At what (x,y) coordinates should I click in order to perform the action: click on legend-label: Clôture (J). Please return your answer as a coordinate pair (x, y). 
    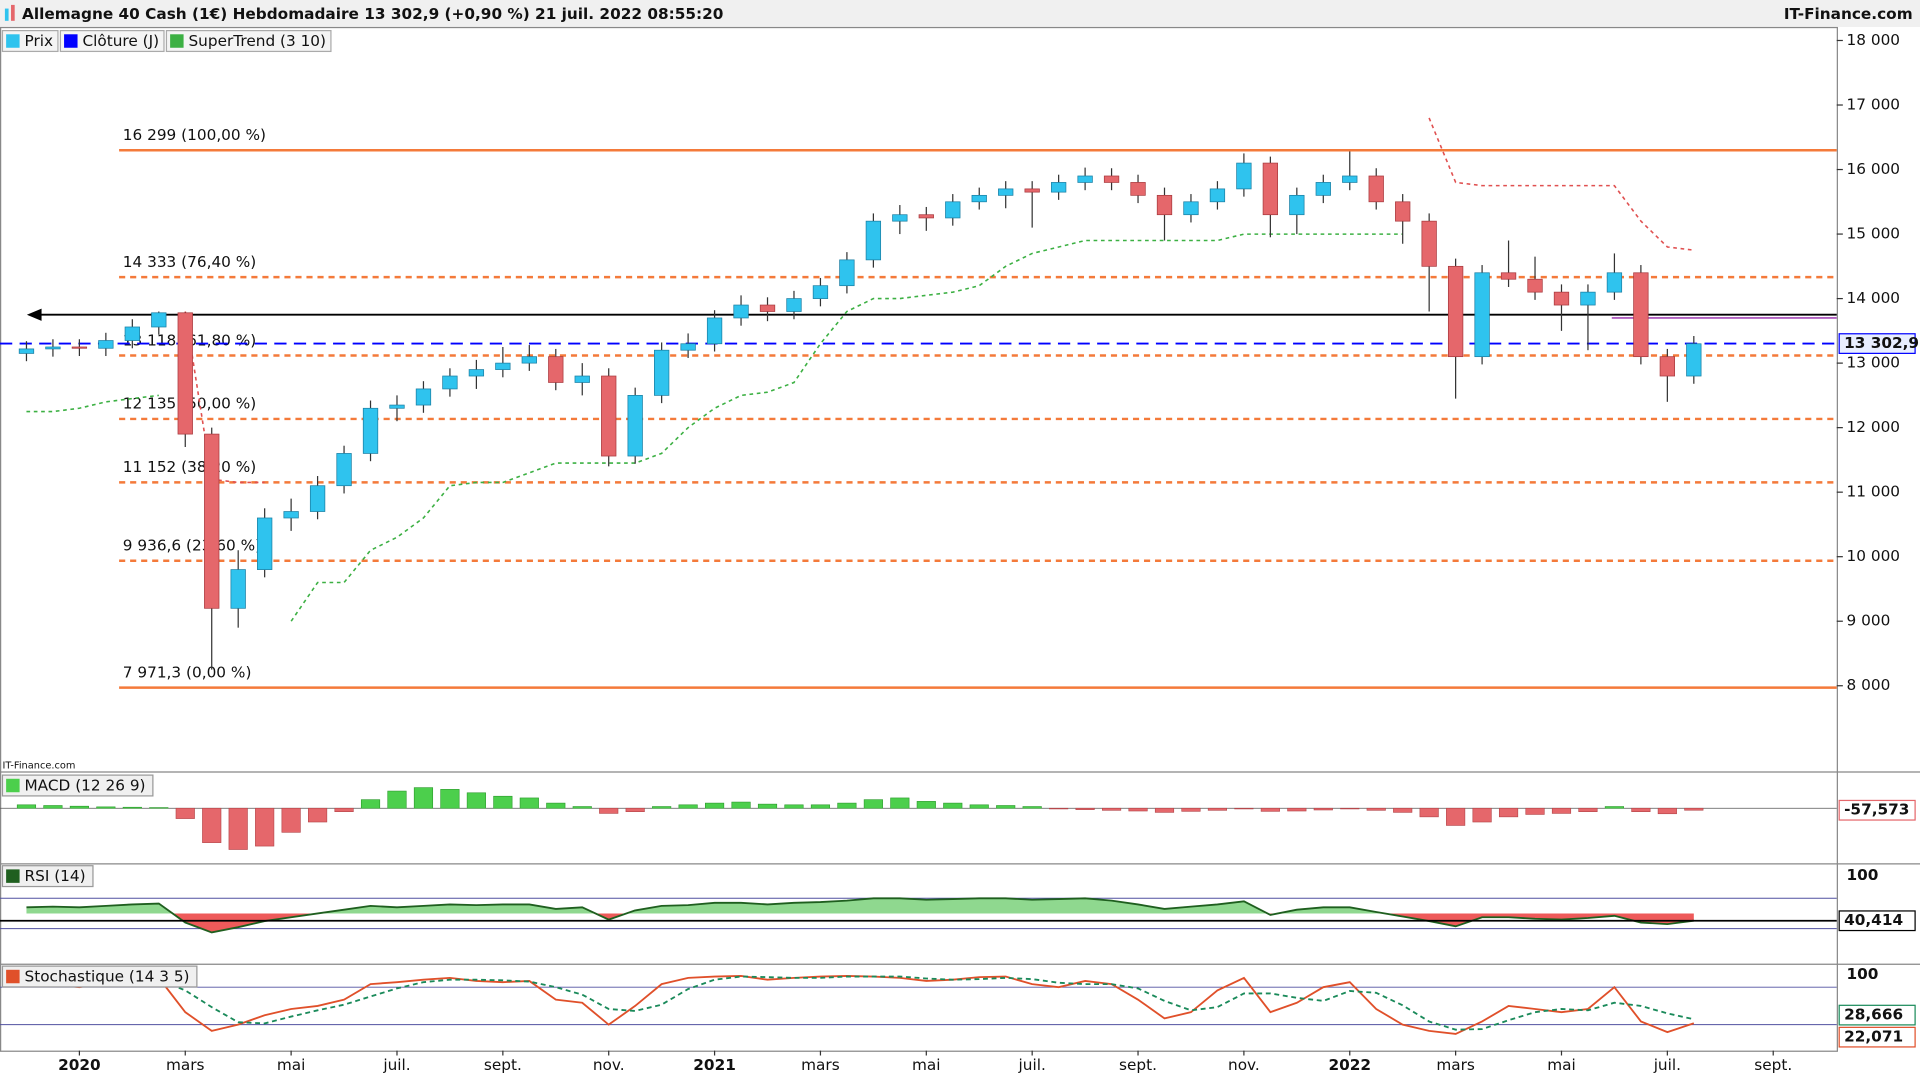
    Looking at the image, I should click on (120, 41).